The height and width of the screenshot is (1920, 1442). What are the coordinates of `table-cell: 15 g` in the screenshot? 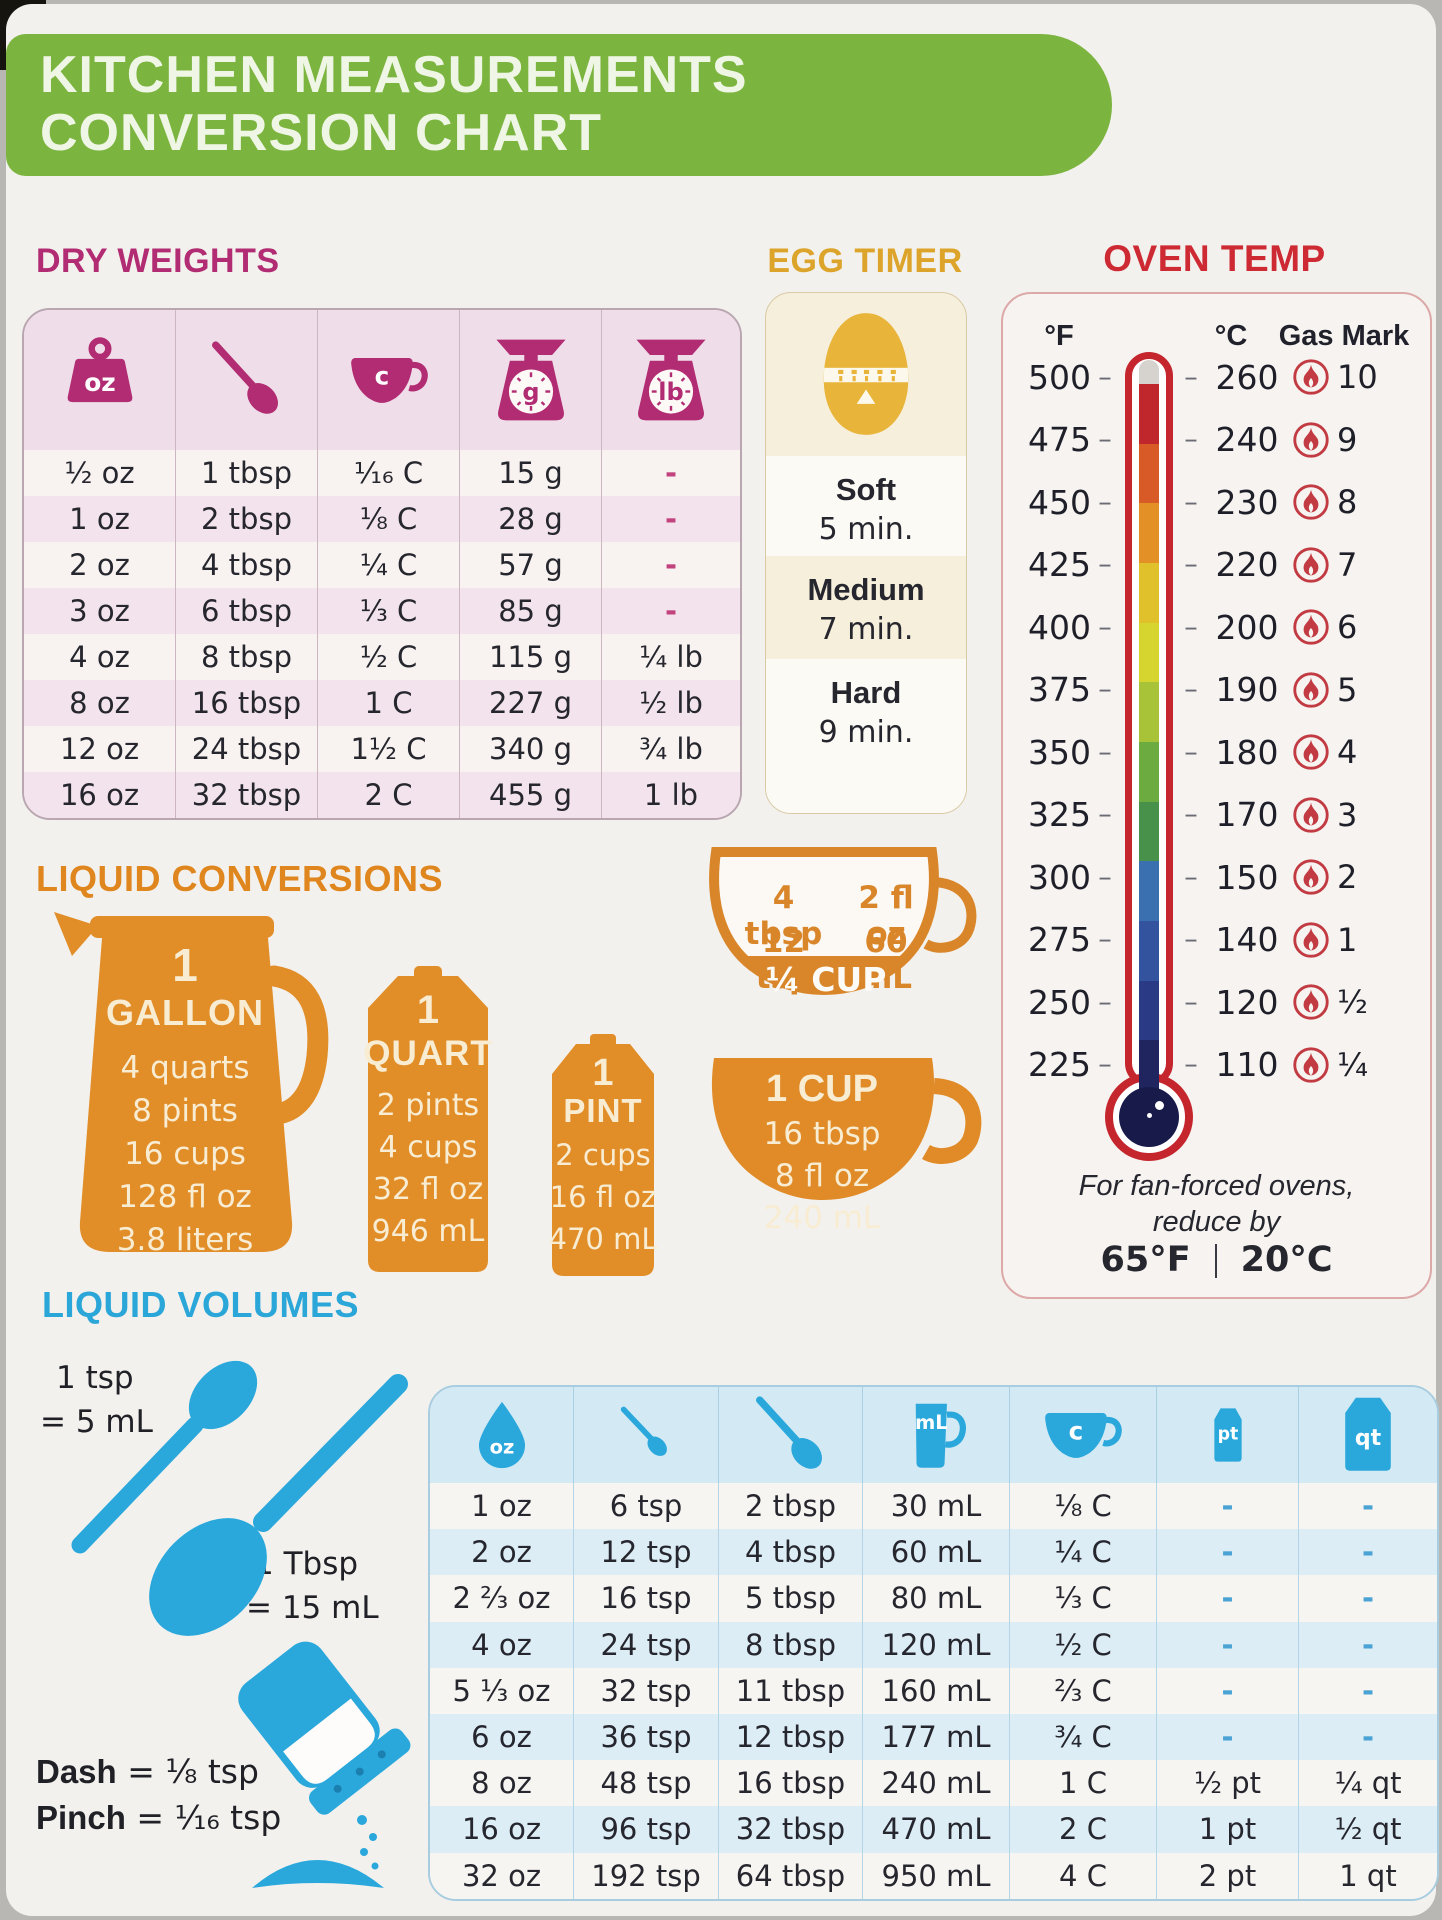 It's located at (531, 473).